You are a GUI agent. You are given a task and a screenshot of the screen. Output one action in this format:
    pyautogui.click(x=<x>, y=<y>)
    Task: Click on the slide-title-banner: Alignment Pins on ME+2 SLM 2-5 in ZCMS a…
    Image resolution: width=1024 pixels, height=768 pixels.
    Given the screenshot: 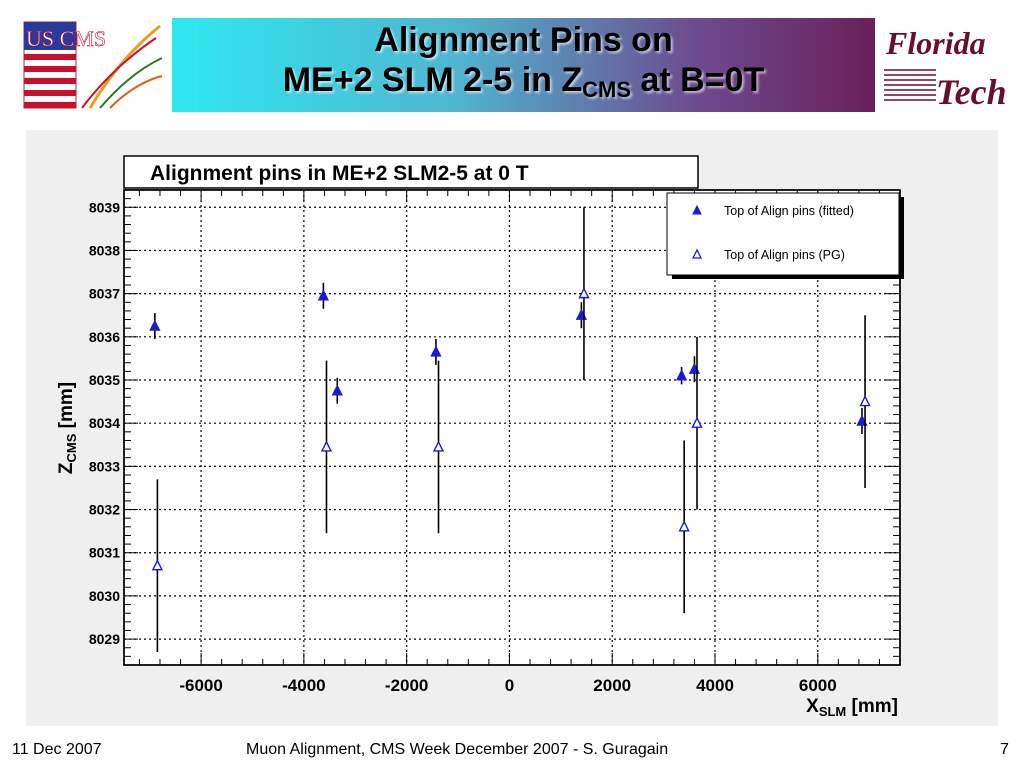 What is the action you would take?
    pyautogui.click(x=523, y=65)
    